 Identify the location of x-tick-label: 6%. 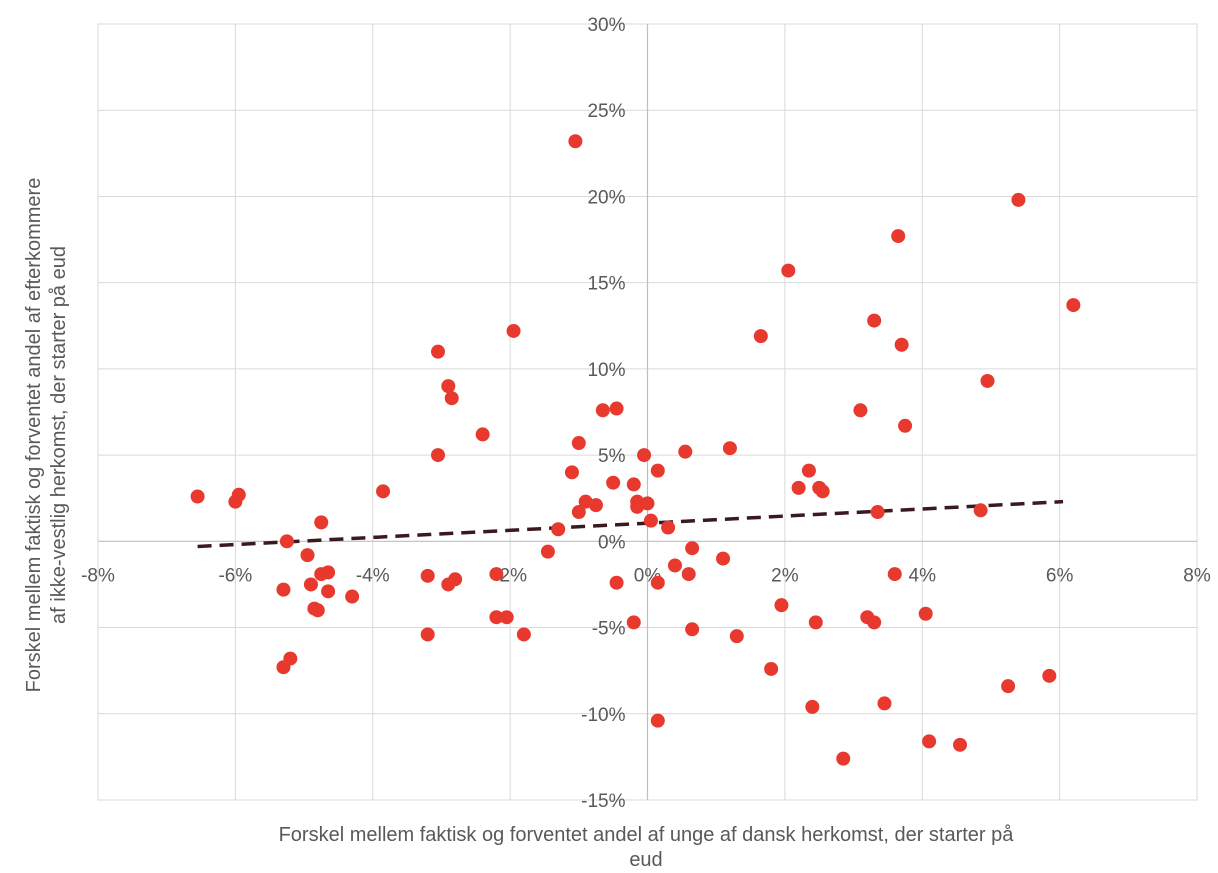
(1060, 575).